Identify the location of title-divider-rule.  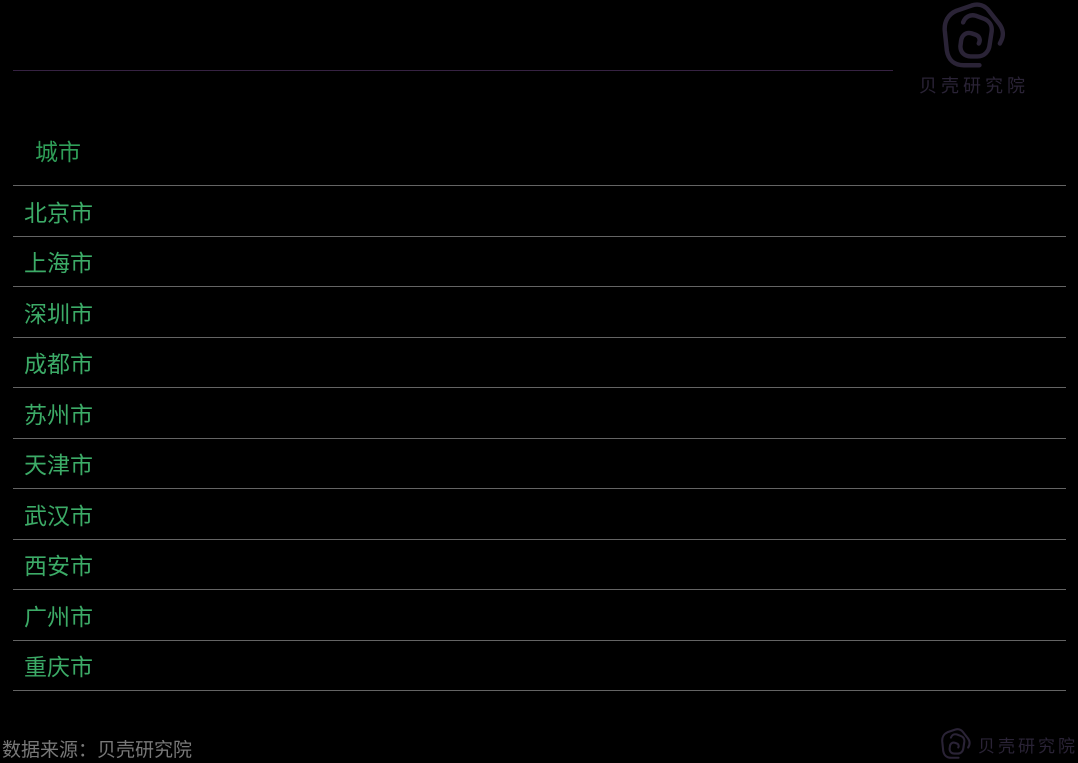
(453, 70).